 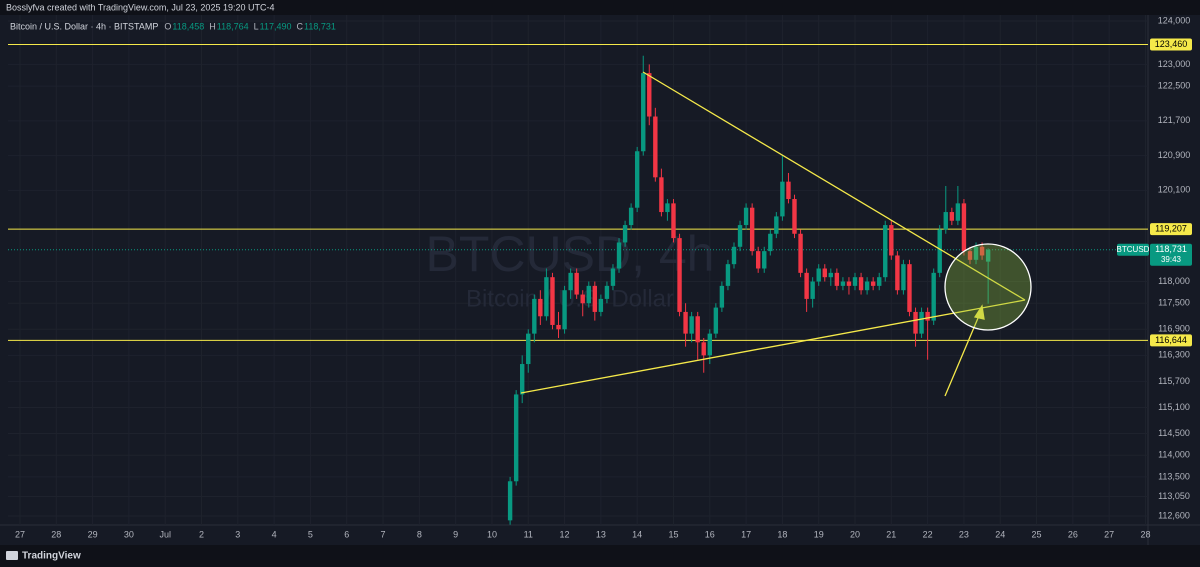 What do you see at coordinates (600, 7) in the screenshot?
I see `header-bar` at bounding box center [600, 7].